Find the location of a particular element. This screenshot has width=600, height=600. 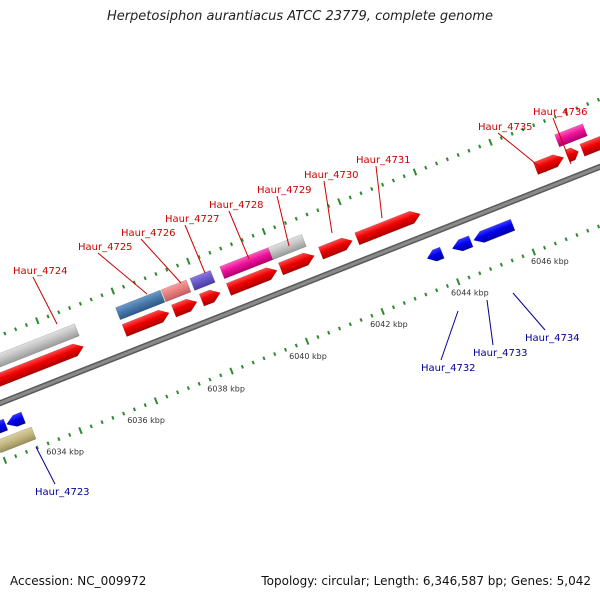

gene-label-group: Haur_4735 is located at coordinates (512, 147).